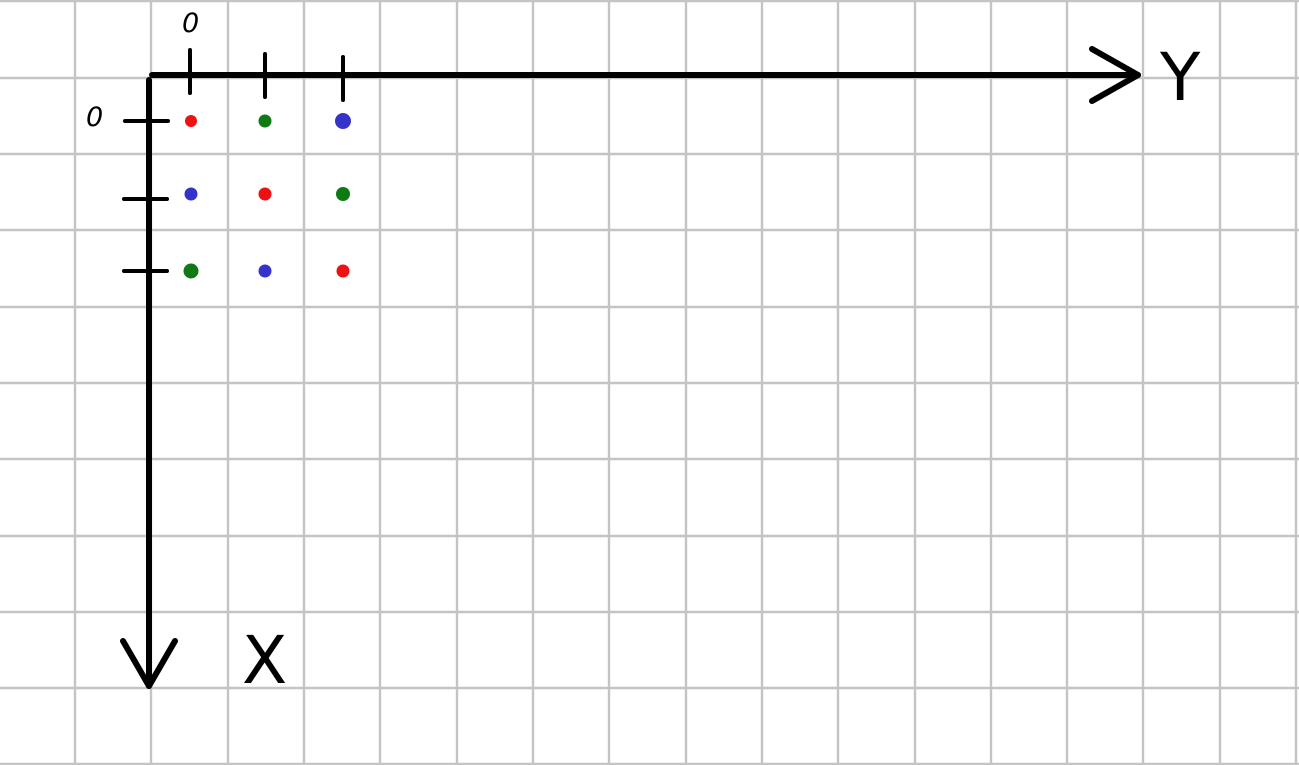 The image size is (1299, 765). What do you see at coordinates (1115, 75) in the screenshot?
I see `y-axis-arrowhead` at bounding box center [1115, 75].